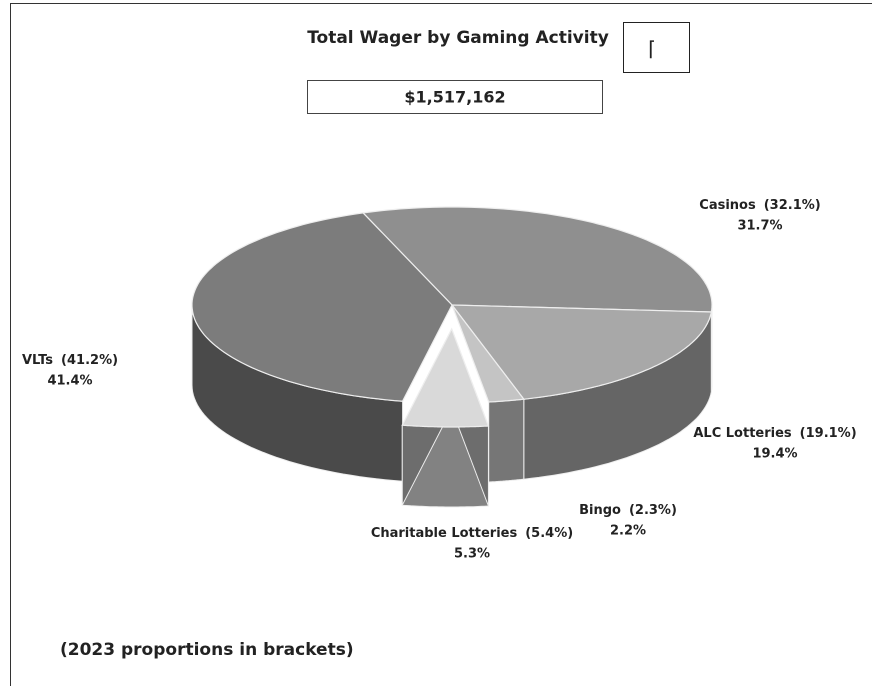 The height and width of the screenshot is (686, 872). I want to click on slice-label: Charitable Lotteries (5.4%), so click(472, 533).